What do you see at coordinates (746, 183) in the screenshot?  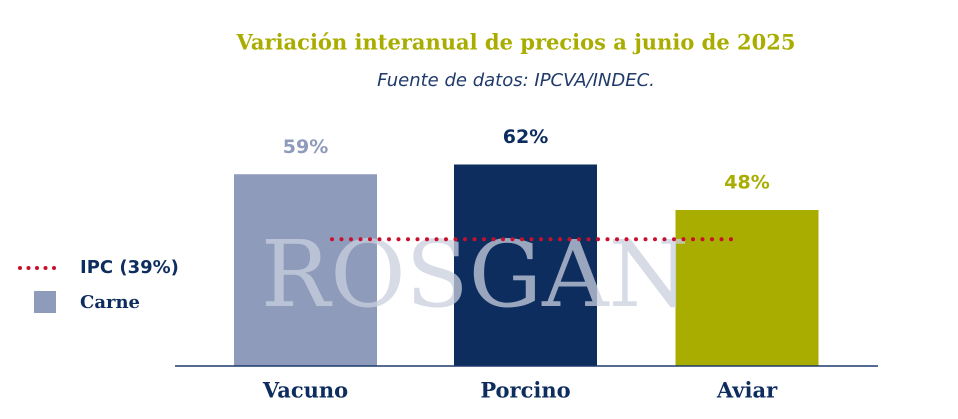 I see `value-label: 48%` at bounding box center [746, 183].